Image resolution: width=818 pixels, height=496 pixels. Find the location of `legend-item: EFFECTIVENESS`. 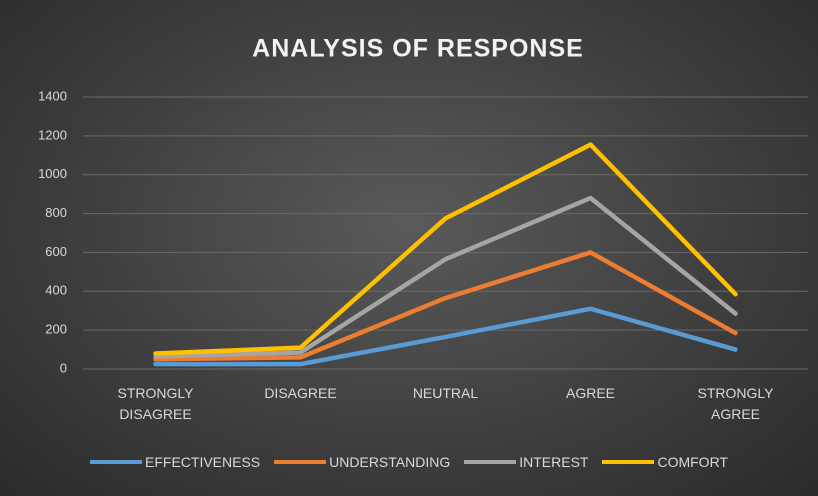

legend-item: EFFECTIVENESS is located at coordinates (175, 462).